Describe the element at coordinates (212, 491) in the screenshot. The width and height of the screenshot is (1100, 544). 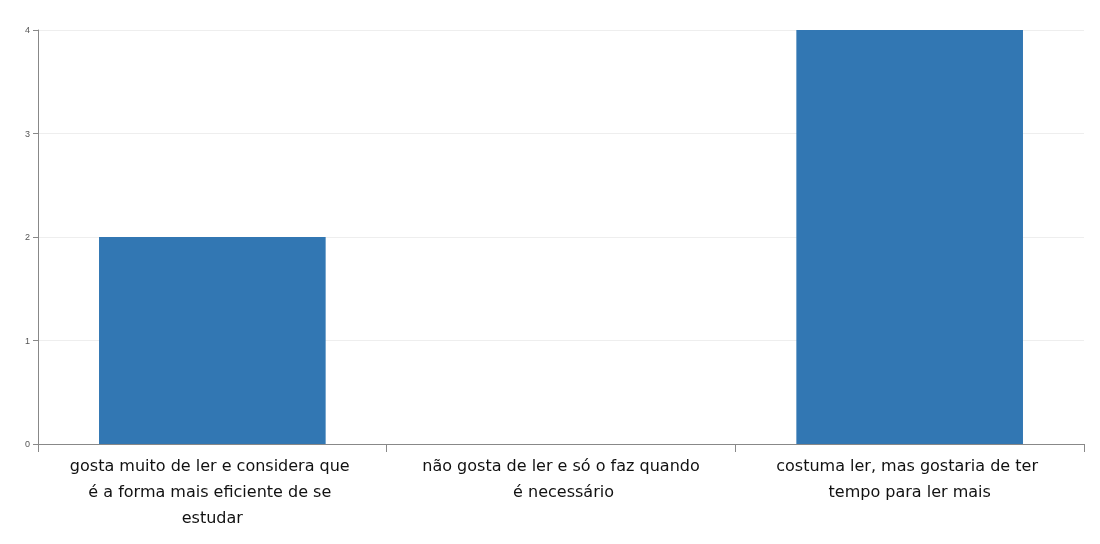
I see `x-tick-label: gosta muito de ler e considera que é a forma mais eficiente de se estudar` at that location.